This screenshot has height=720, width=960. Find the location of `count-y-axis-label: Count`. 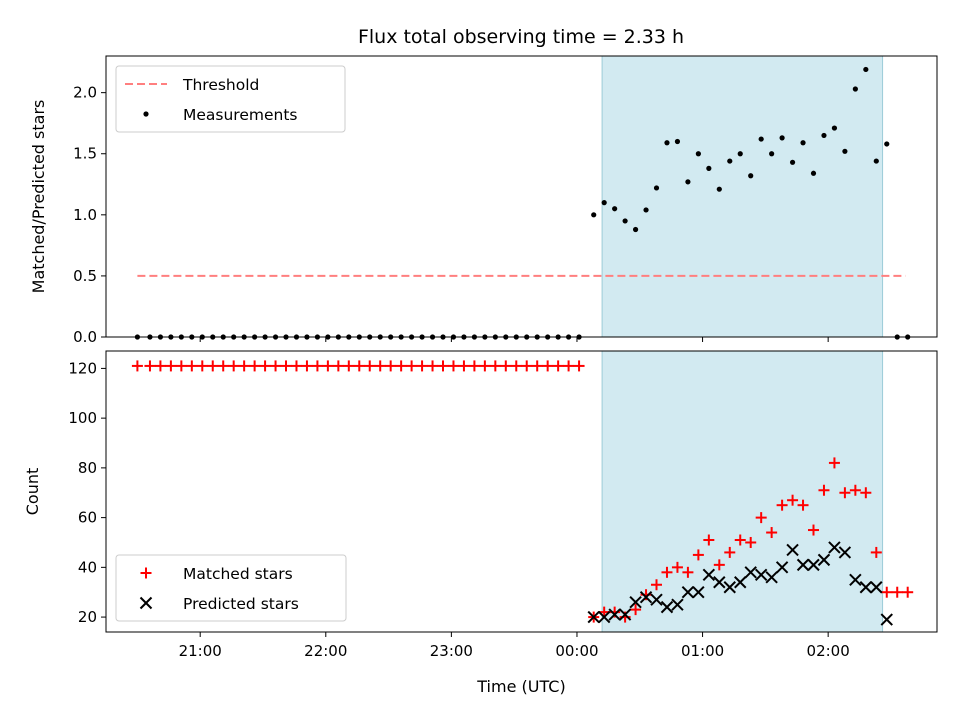

count-y-axis-label: Count is located at coordinates (32, 492).